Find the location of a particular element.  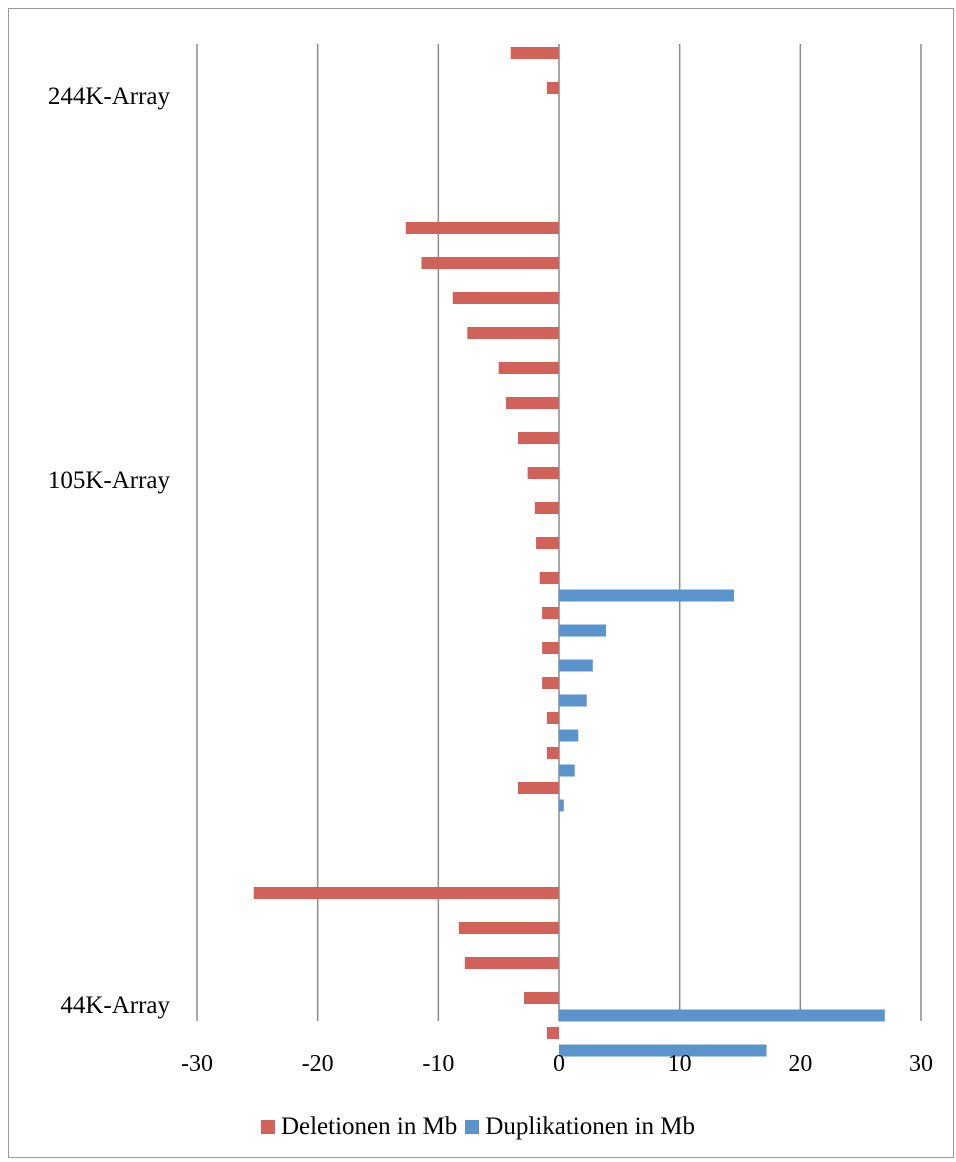

legend-label-deletionen: Deletionen in Mb is located at coordinates (369, 1126).